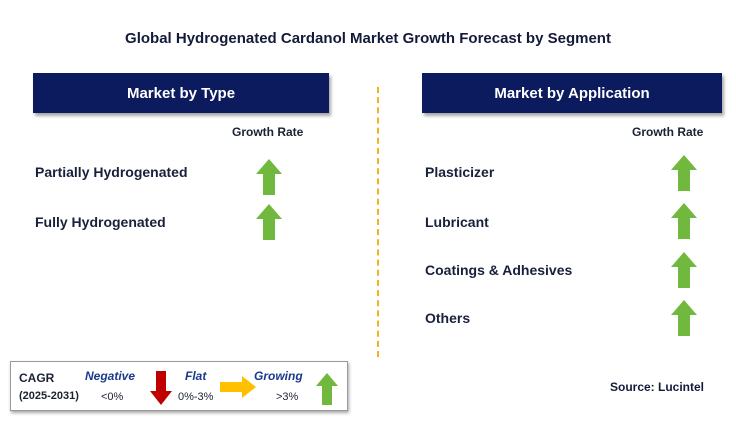 The width and height of the screenshot is (736, 437). Describe the element at coordinates (110, 376) in the screenshot. I see `legend-negative-label: Negative` at that location.